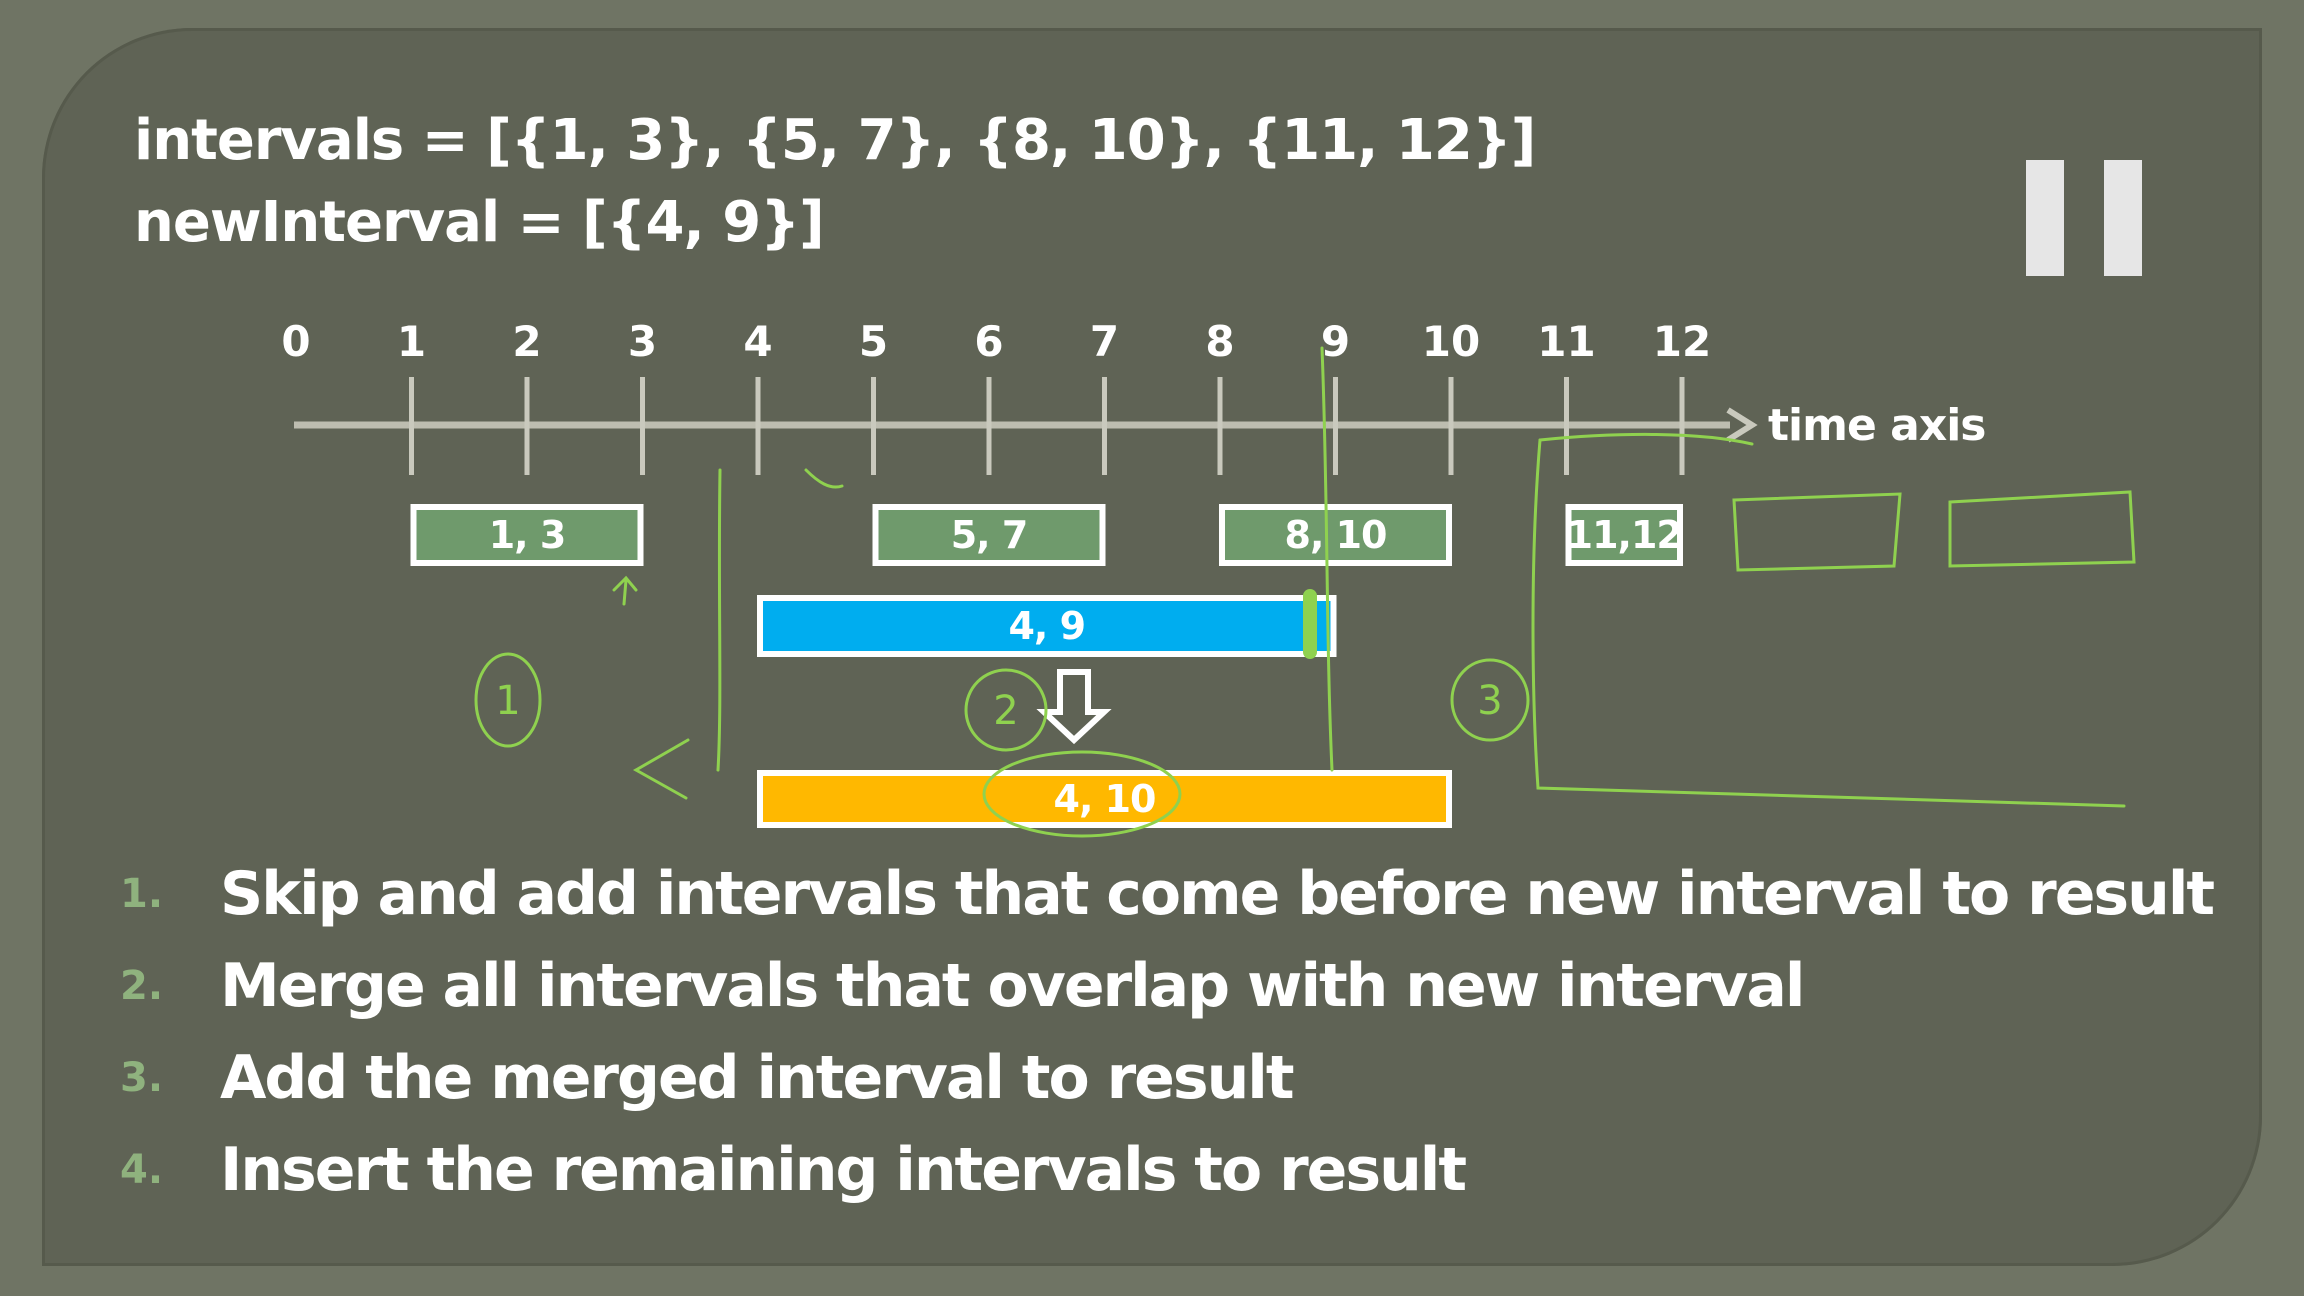 This screenshot has width=2304, height=1296. I want to click on interval-box-label: 8, 10, so click(1336, 535).